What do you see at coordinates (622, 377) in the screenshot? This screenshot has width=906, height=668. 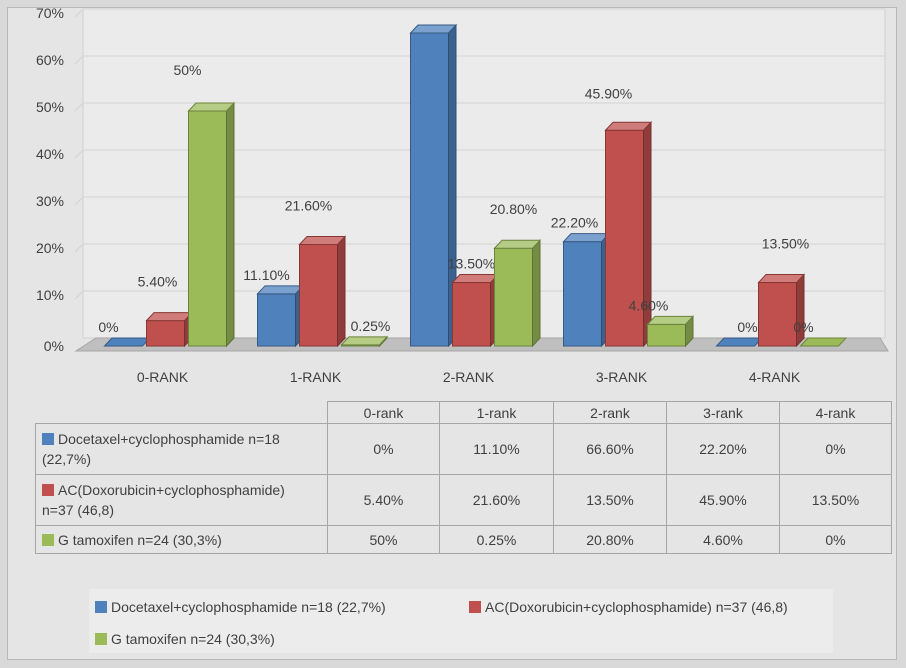 I see `category-label: 3-RANK` at bounding box center [622, 377].